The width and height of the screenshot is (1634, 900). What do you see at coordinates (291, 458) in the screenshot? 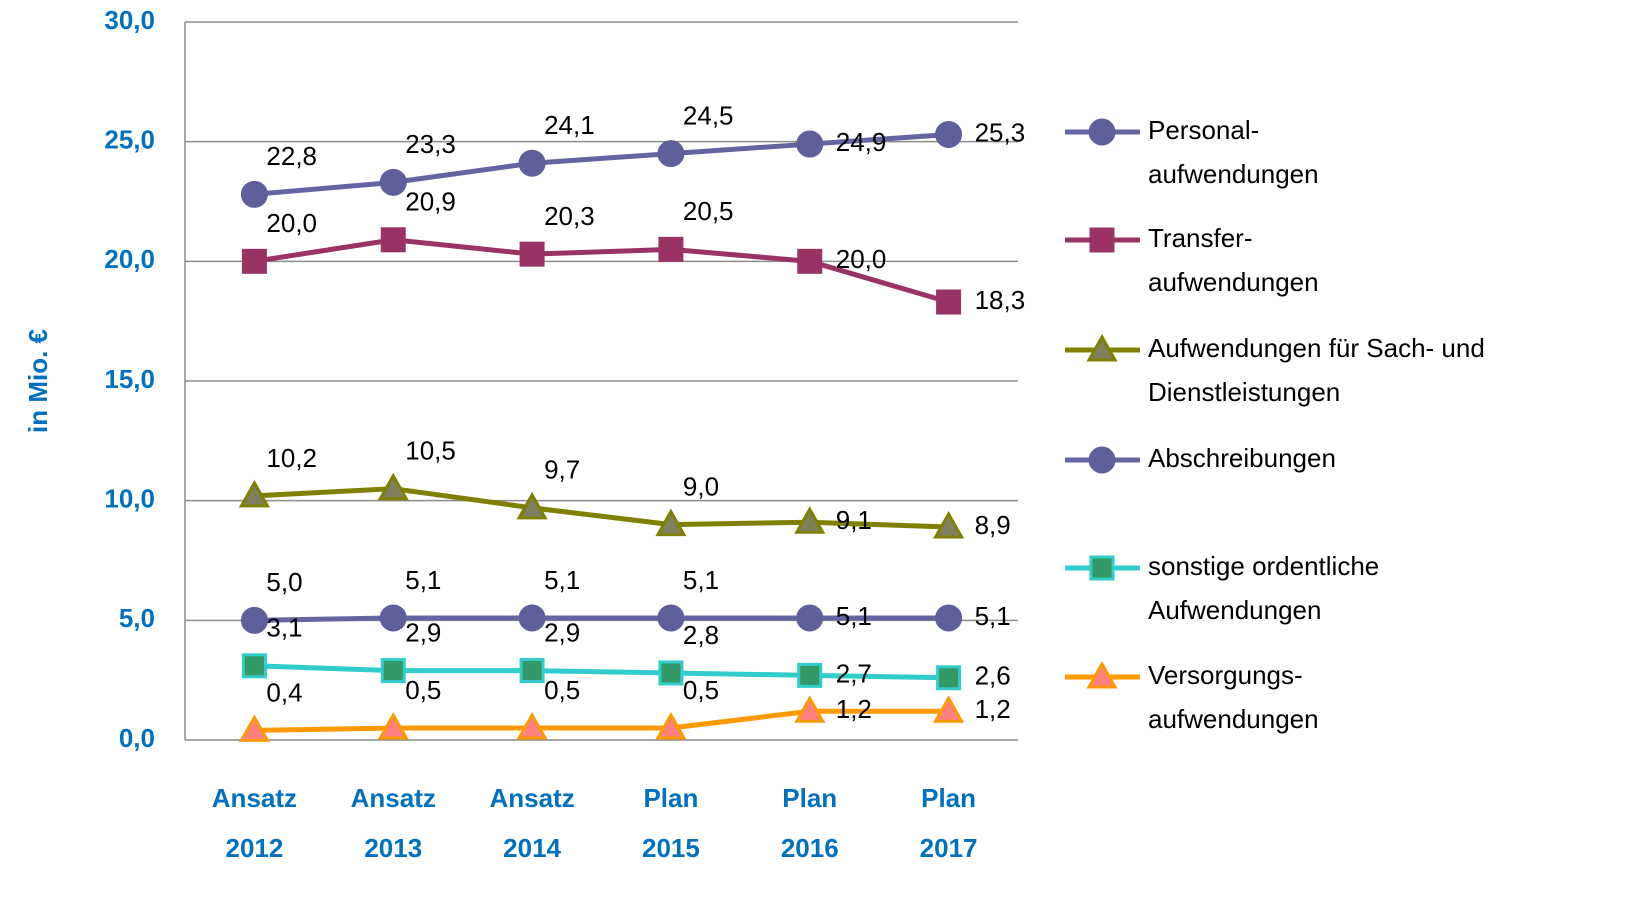
I see `data-label: 10,2` at bounding box center [291, 458].